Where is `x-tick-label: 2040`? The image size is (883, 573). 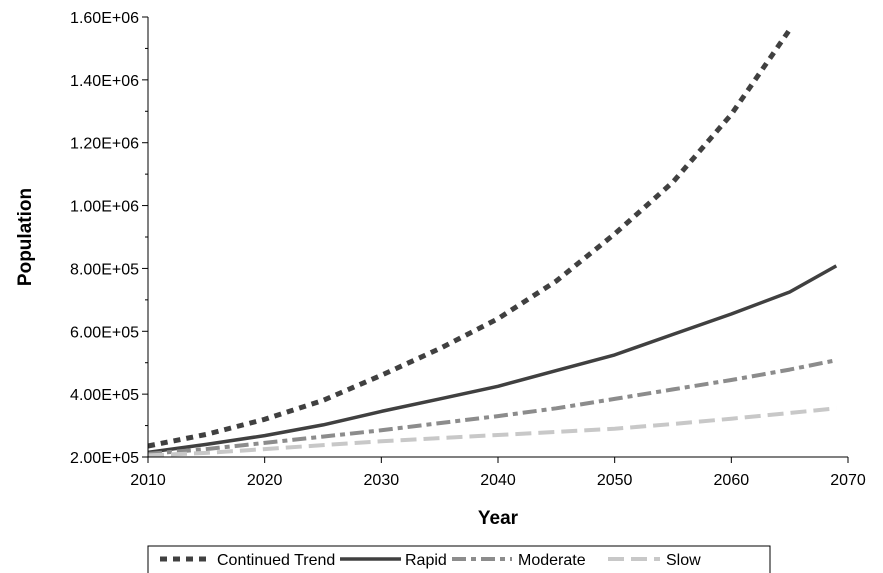 x-tick-label: 2040 is located at coordinates (498, 480).